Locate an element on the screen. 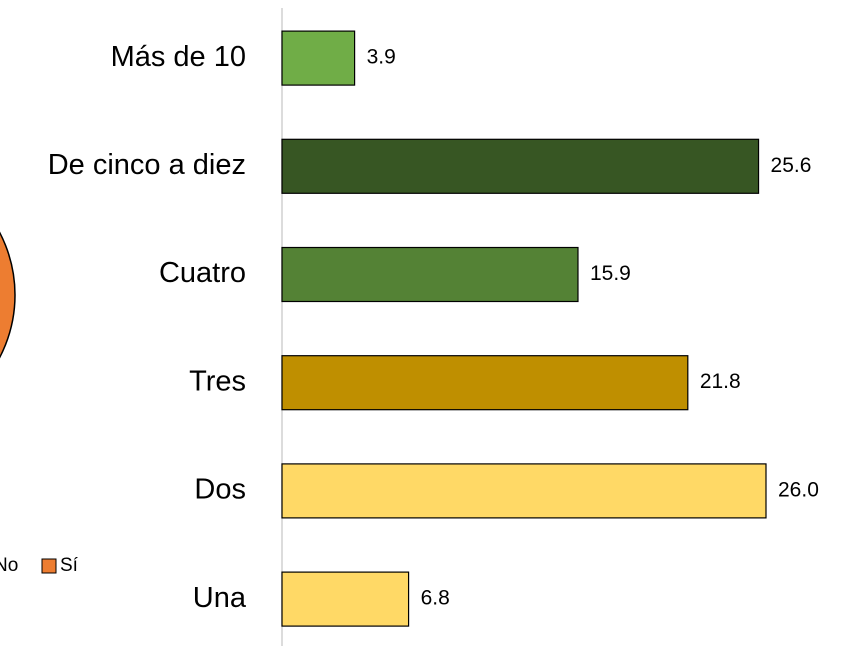 The image size is (842, 651). y-tick-label: Una is located at coordinates (220, 598).